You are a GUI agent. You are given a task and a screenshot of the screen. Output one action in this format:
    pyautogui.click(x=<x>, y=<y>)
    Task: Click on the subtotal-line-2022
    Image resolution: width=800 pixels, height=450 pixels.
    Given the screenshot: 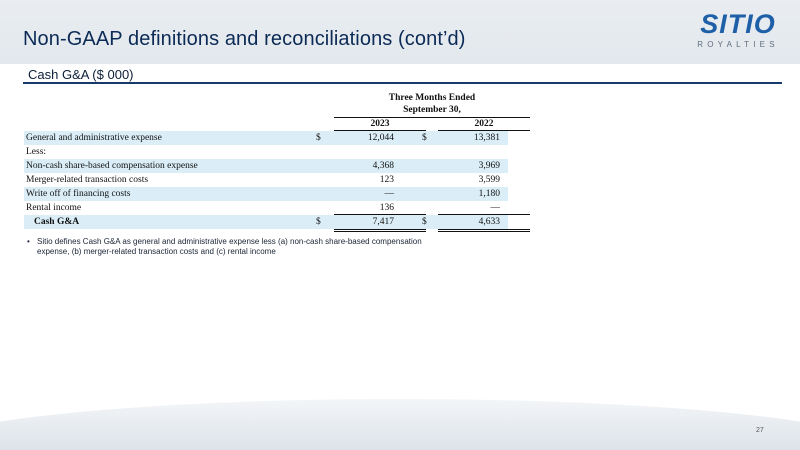 What is the action you would take?
    pyautogui.click(x=484, y=214)
    